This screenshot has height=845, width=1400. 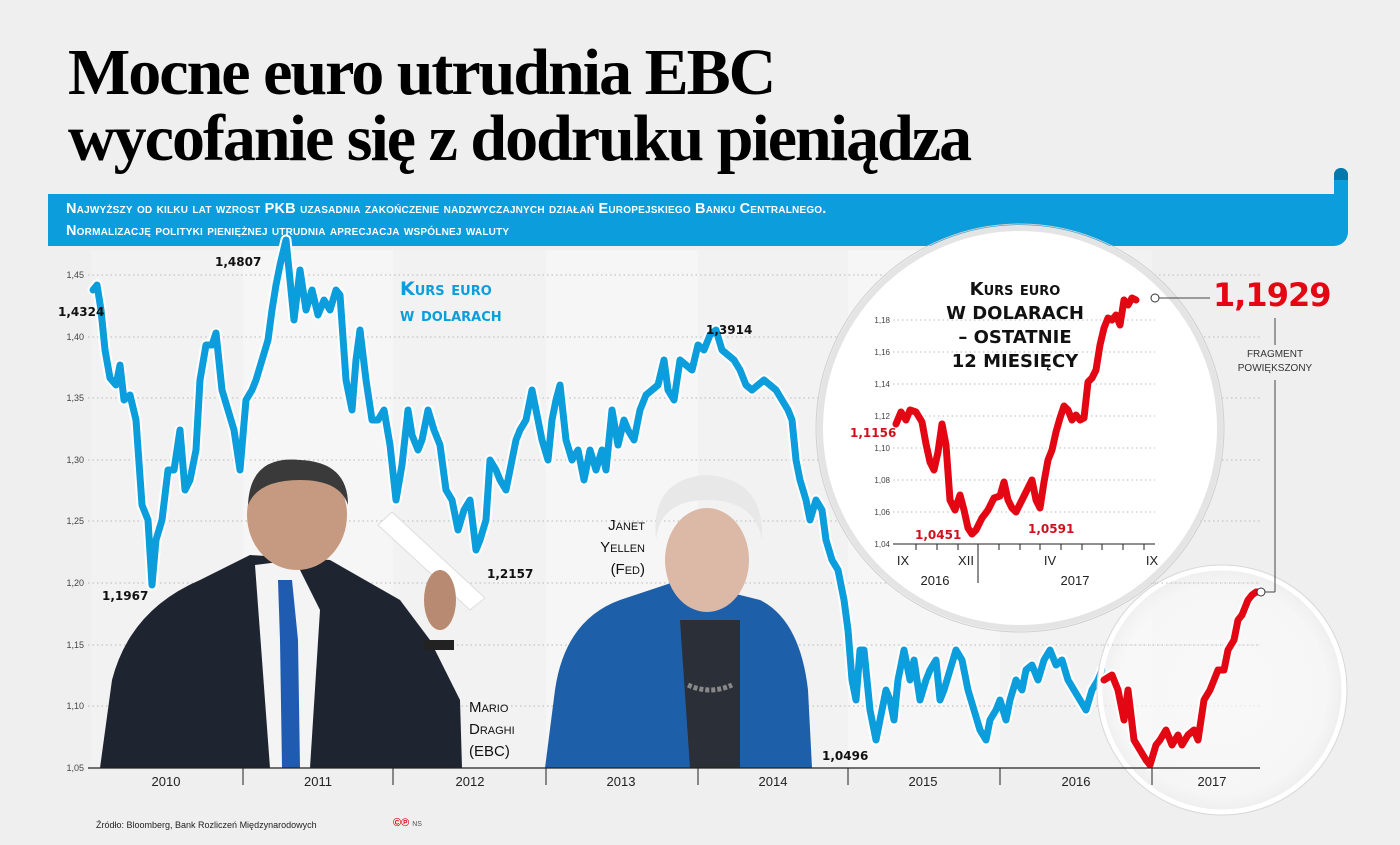 I want to click on yellen-line-2: Yellen, so click(x=622, y=547).